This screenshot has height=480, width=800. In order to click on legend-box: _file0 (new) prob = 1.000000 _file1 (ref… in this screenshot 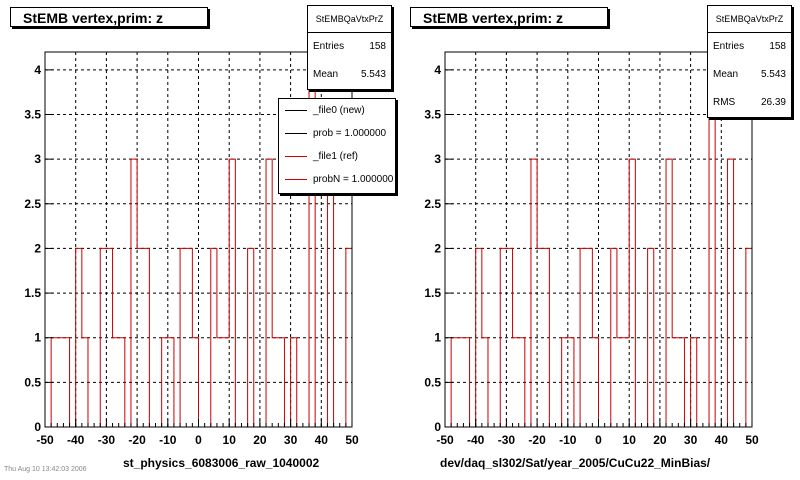, I will do `click(337, 146)`.